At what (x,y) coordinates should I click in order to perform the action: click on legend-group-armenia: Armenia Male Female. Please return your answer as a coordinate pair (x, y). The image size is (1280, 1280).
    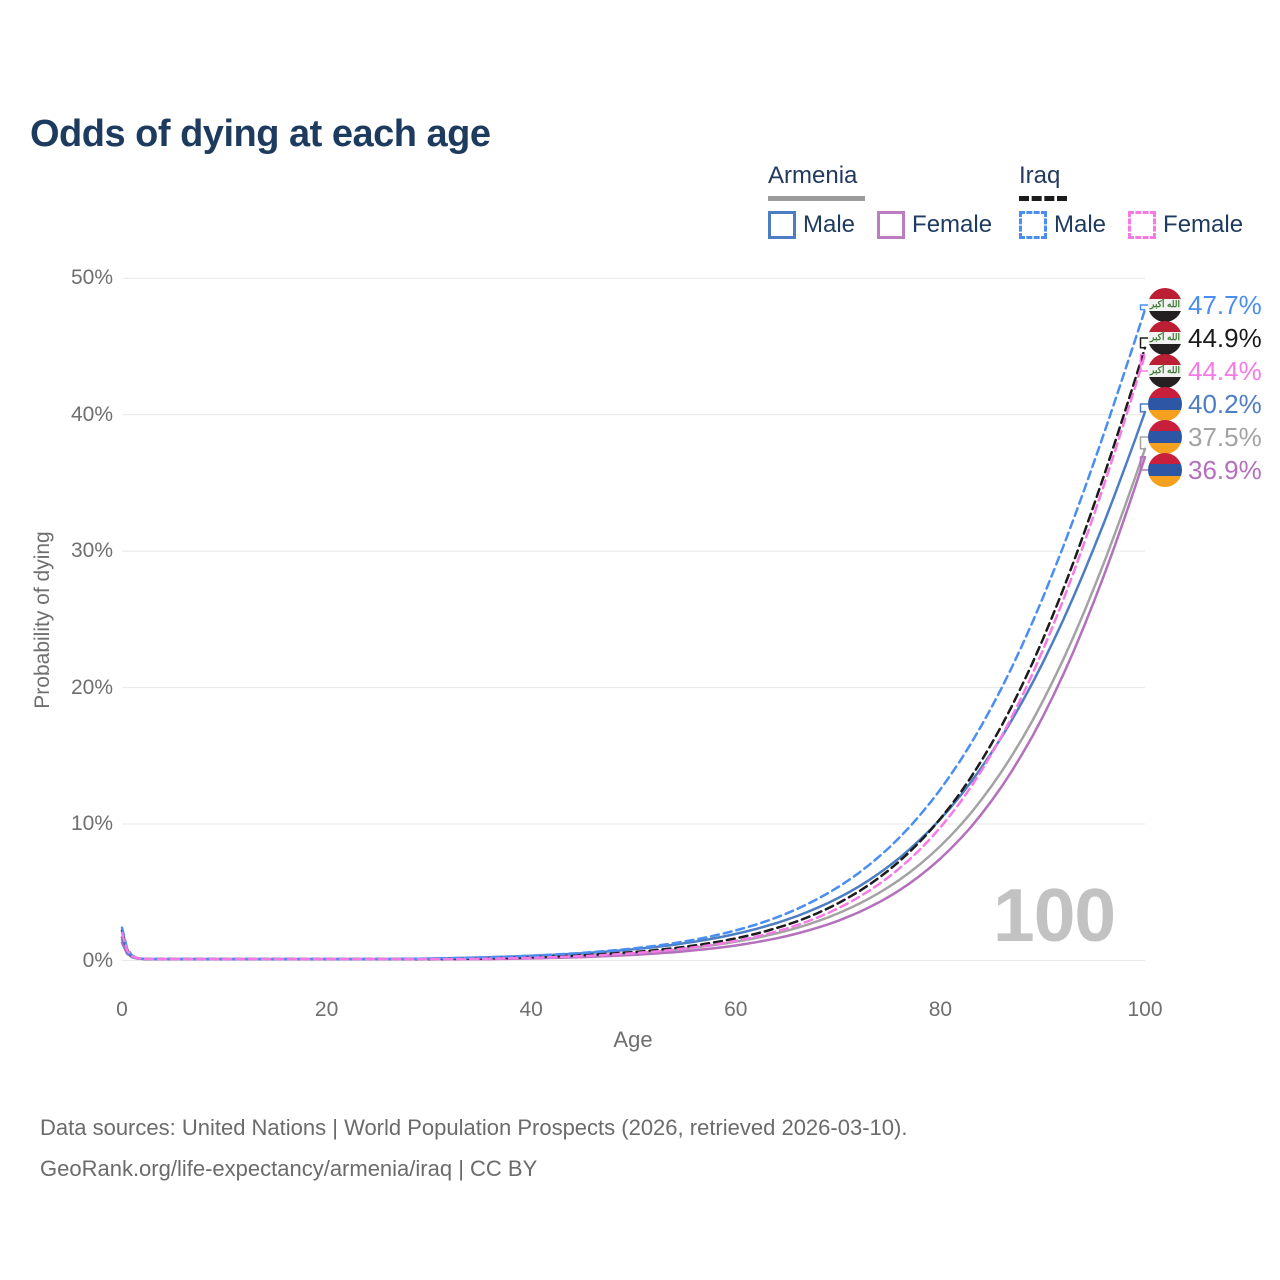
    Looking at the image, I should click on (880, 200).